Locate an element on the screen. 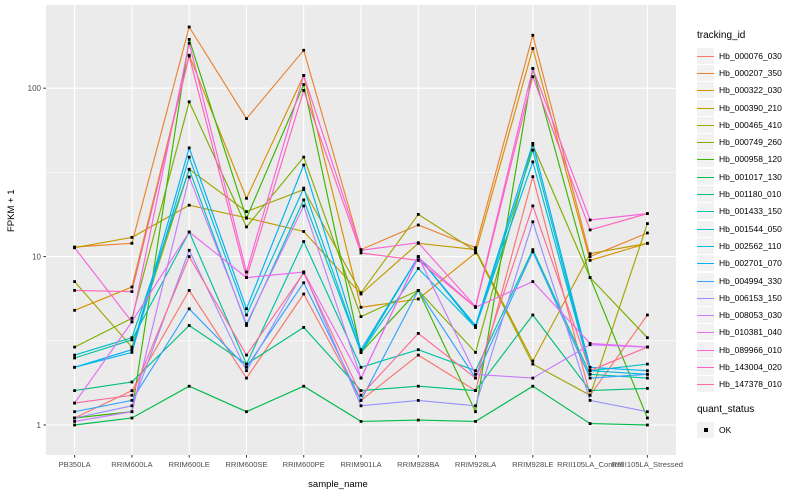 The image size is (800, 500). legend-item-Hb_000207_350: Hb_000207_350 is located at coordinates (747, 72).